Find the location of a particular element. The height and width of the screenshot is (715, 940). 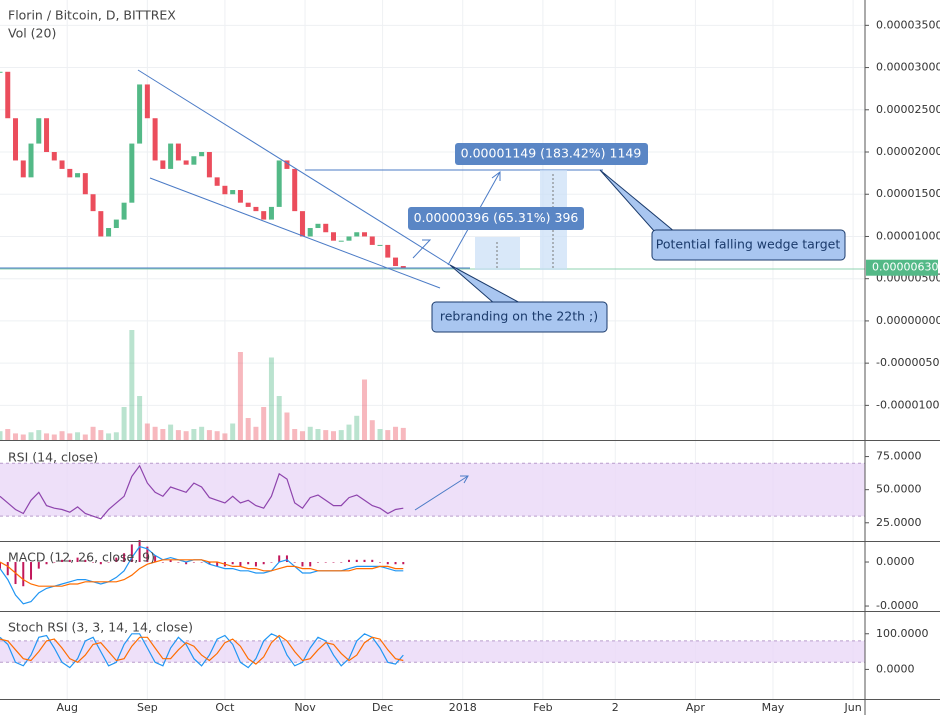

y-tick-label: 0.00003000 is located at coordinates (908, 67).